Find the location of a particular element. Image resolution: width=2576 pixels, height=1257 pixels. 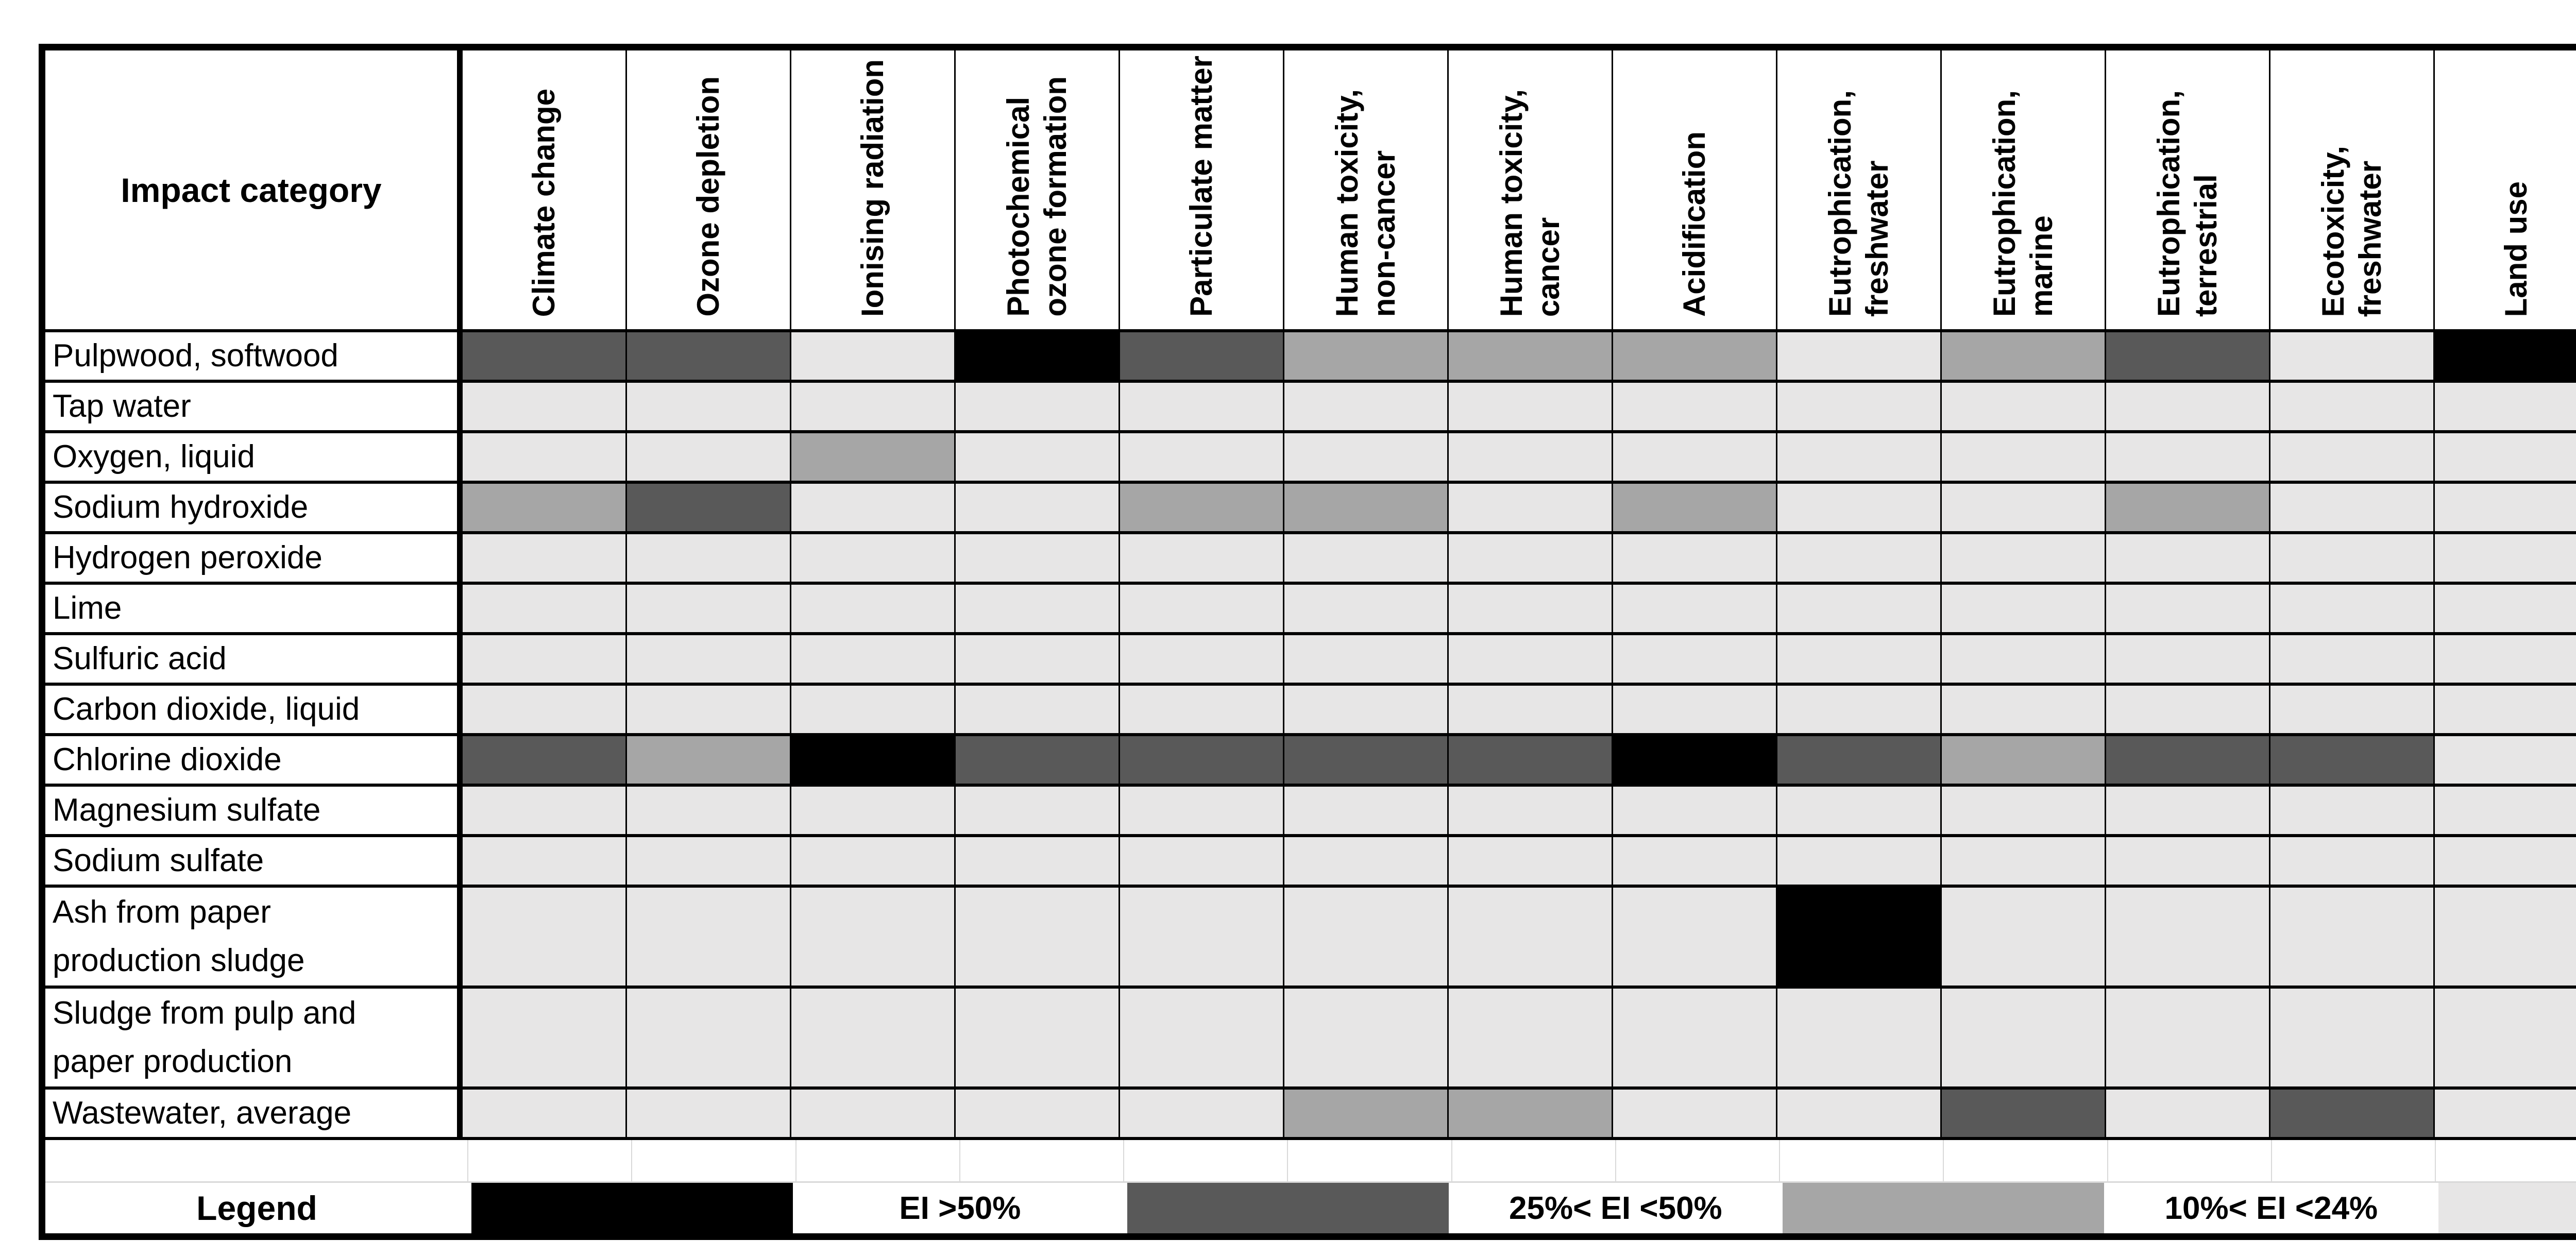

table-row: Pulpwood, softwood is located at coordinates (1310, 358).